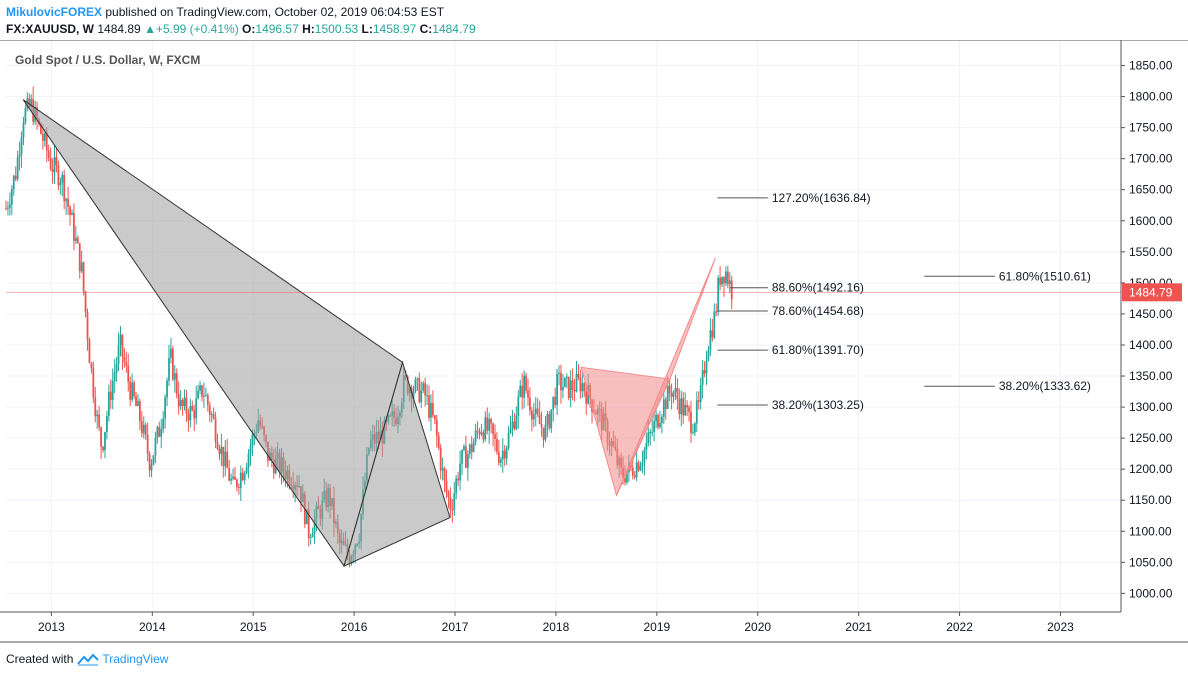 The width and height of the screenshot is (1188, 677). I want to click on x-tick-label: 2021, so click(858, 627).